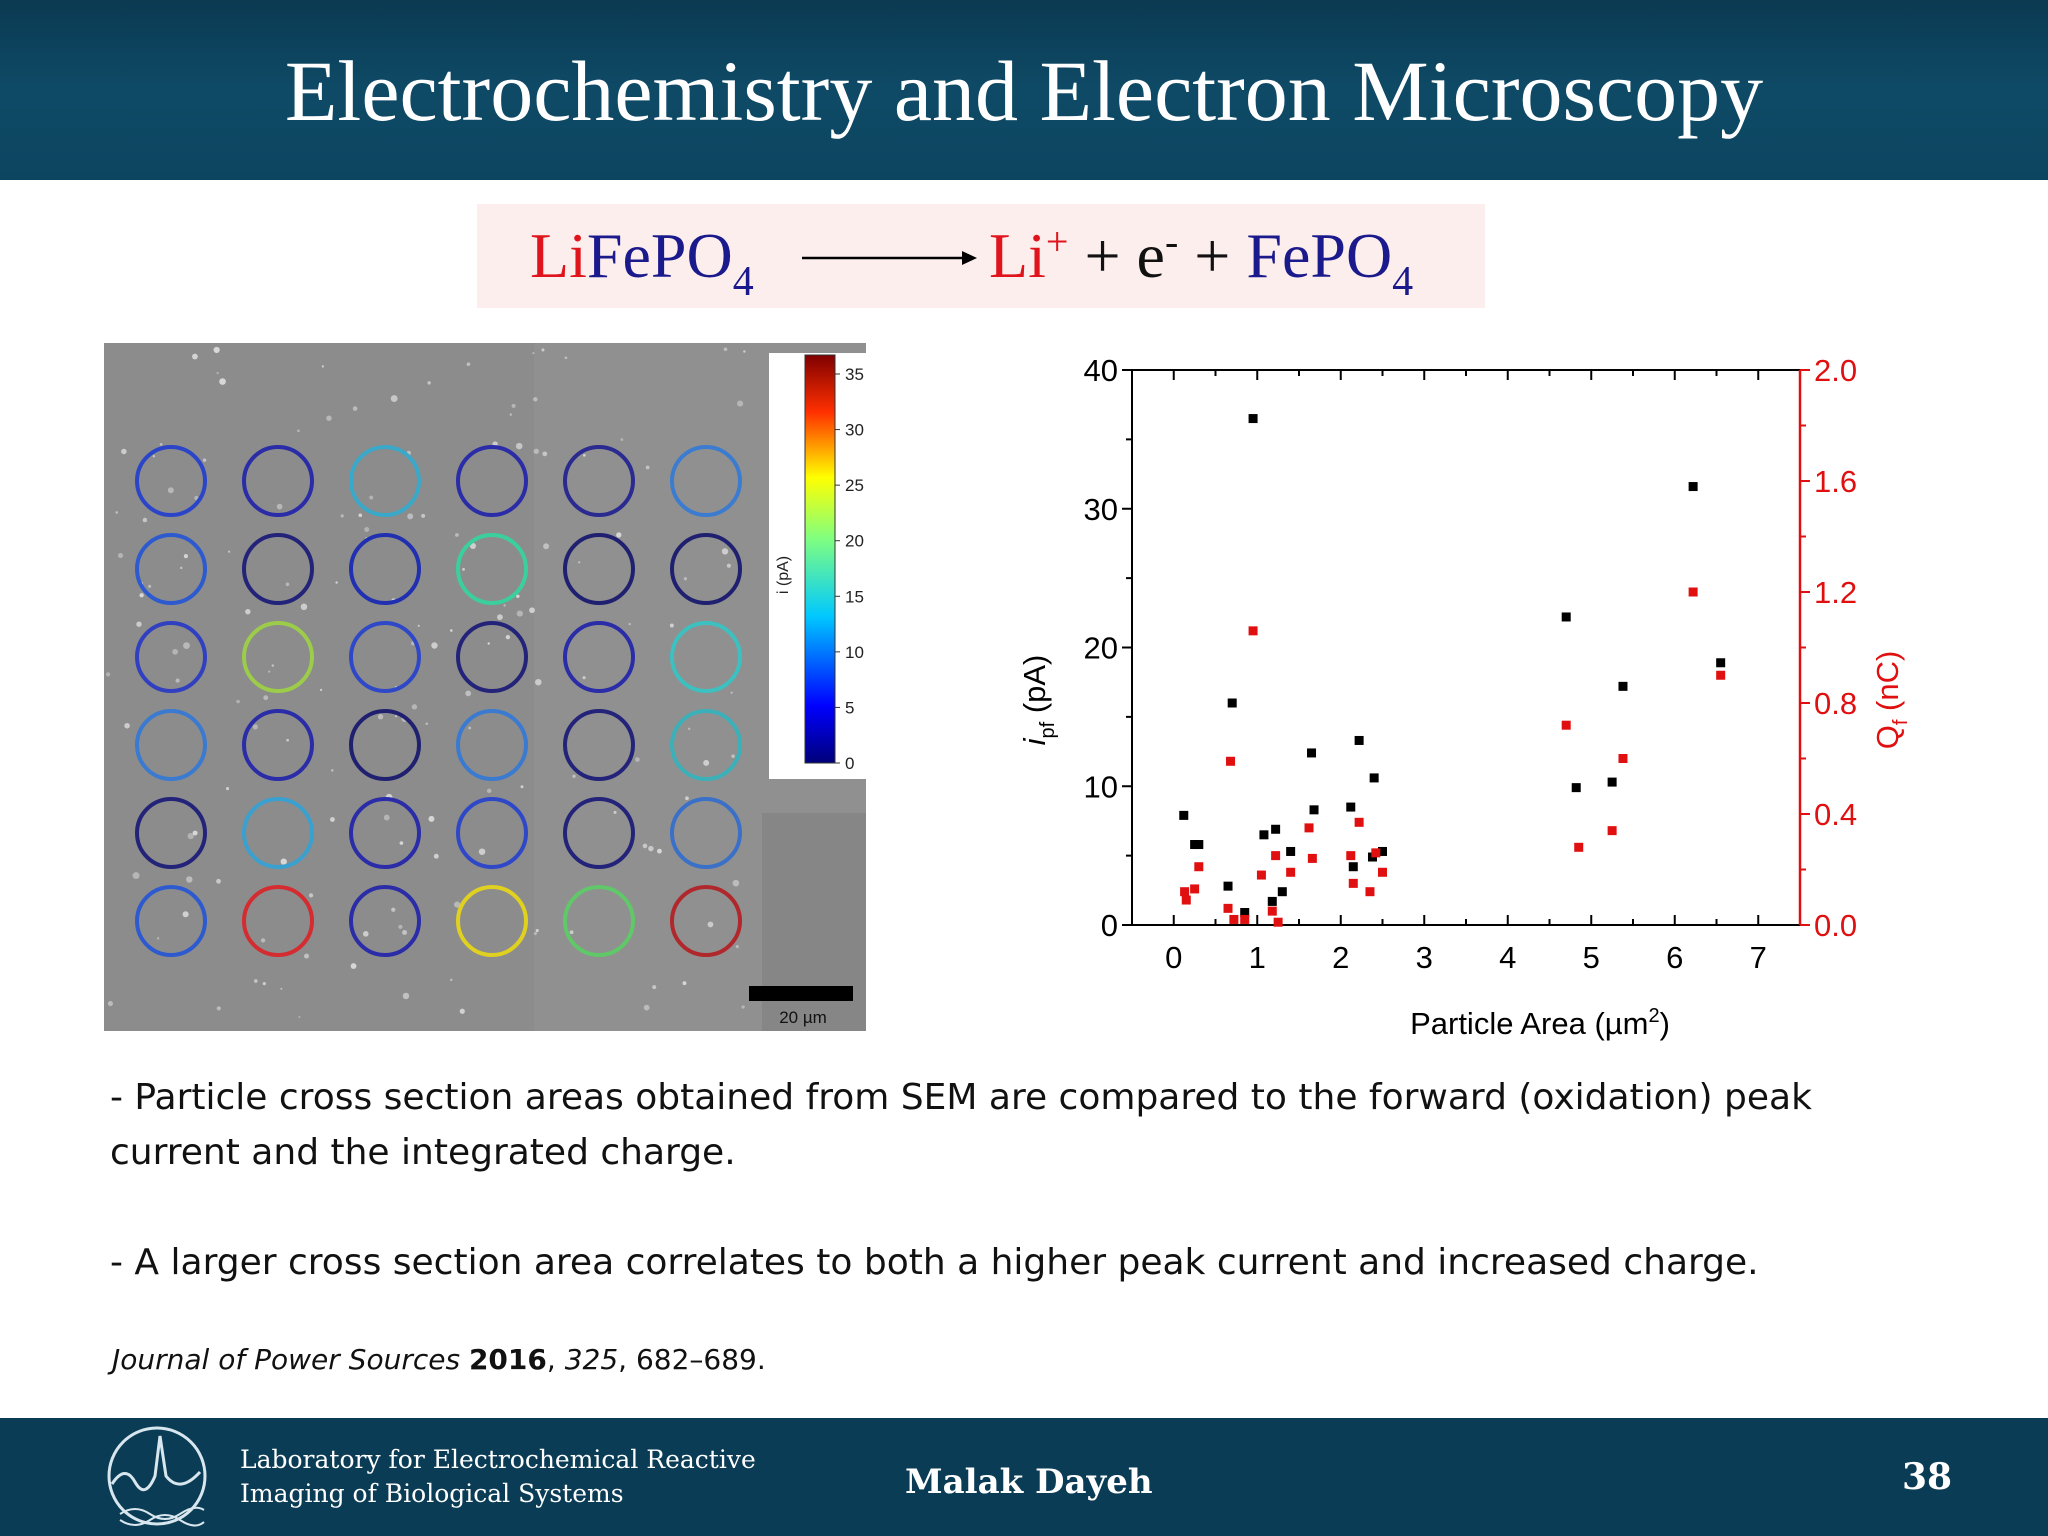 This screenshot has height=1536, width=2048. Describe the element at coordinates (1403, 282) in the screenshot. I see `product-subscript: 4` at that location.